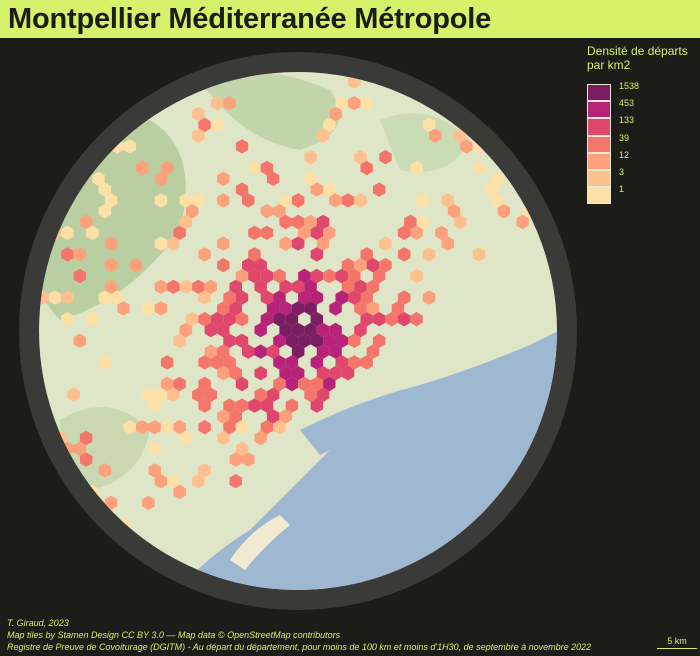 The height and width of the screenshot is (656, 700). What do you see at coordinates (677, 648) in the screenshot?
I see `scale-bar-line` at bounding box center [677, 648].